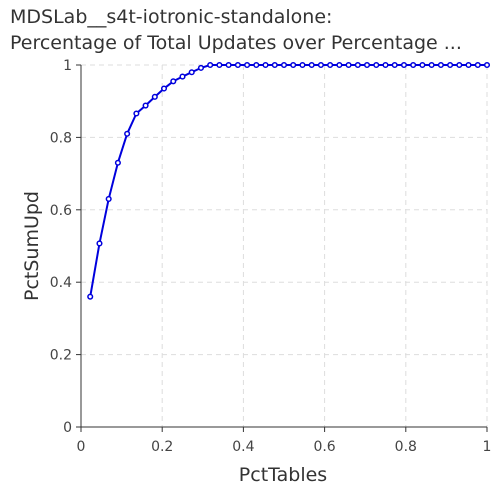  Describe the element at coordinates (81, 447) in the screenshot. I see `x-tick-label: 0` at that location.